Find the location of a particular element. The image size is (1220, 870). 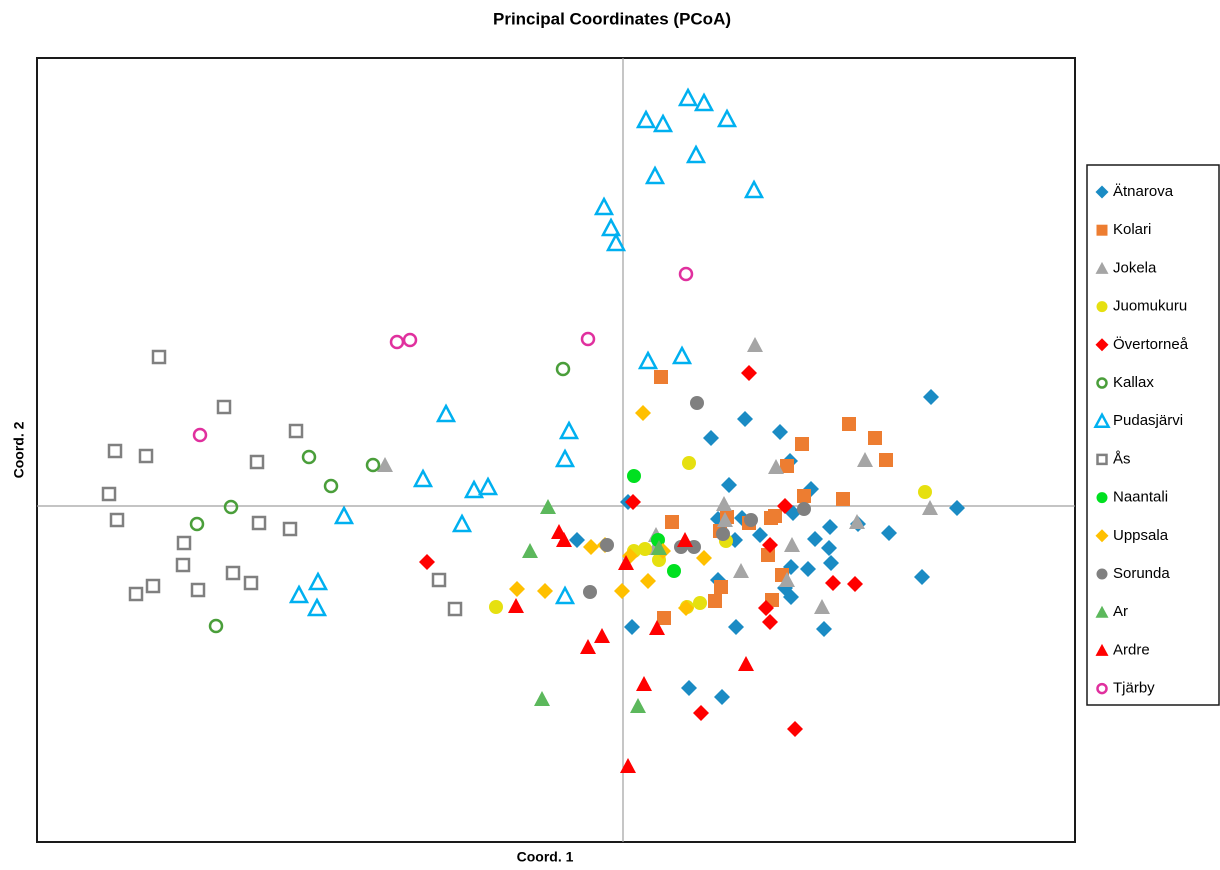

legend-label: Pudasjärvi is located at coordinates (1148, 420).